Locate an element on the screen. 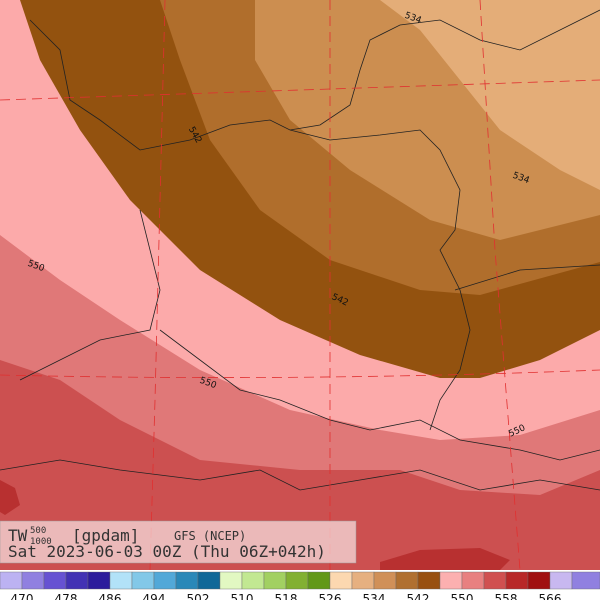 This screenshot has height=600, width=600. colorbar-label: 558 is located at coordinates (506, 596).